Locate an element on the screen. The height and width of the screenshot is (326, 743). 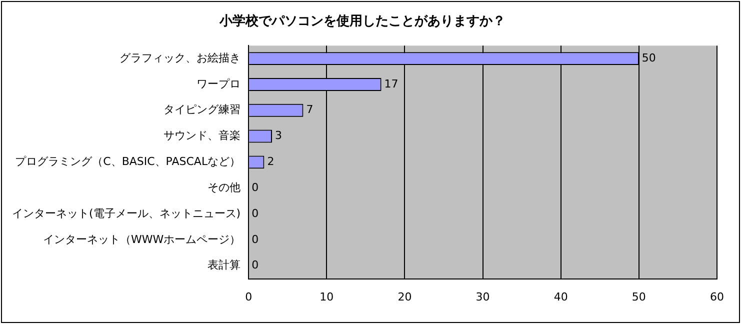
y-tick-label: 表計算 is located at coordinates (224, 265).